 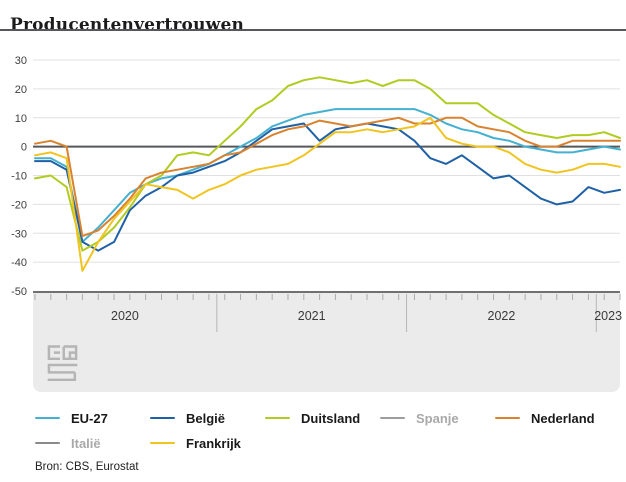 I want to click on legend-item-spanje: Spanje, so click(x=437, y=418).